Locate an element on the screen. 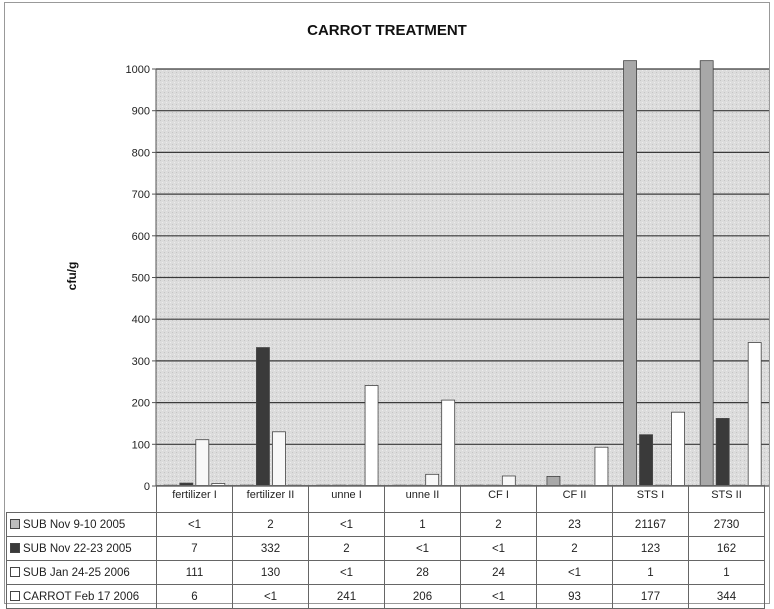  data-label: 241 is located at coordinates (346, 596).